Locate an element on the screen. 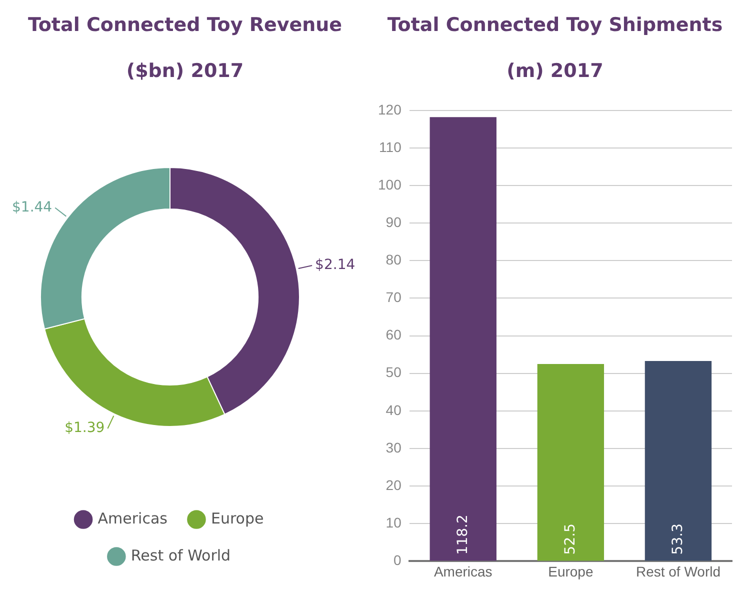  y-tick-label: 60 is located at coordinates (394, 334).